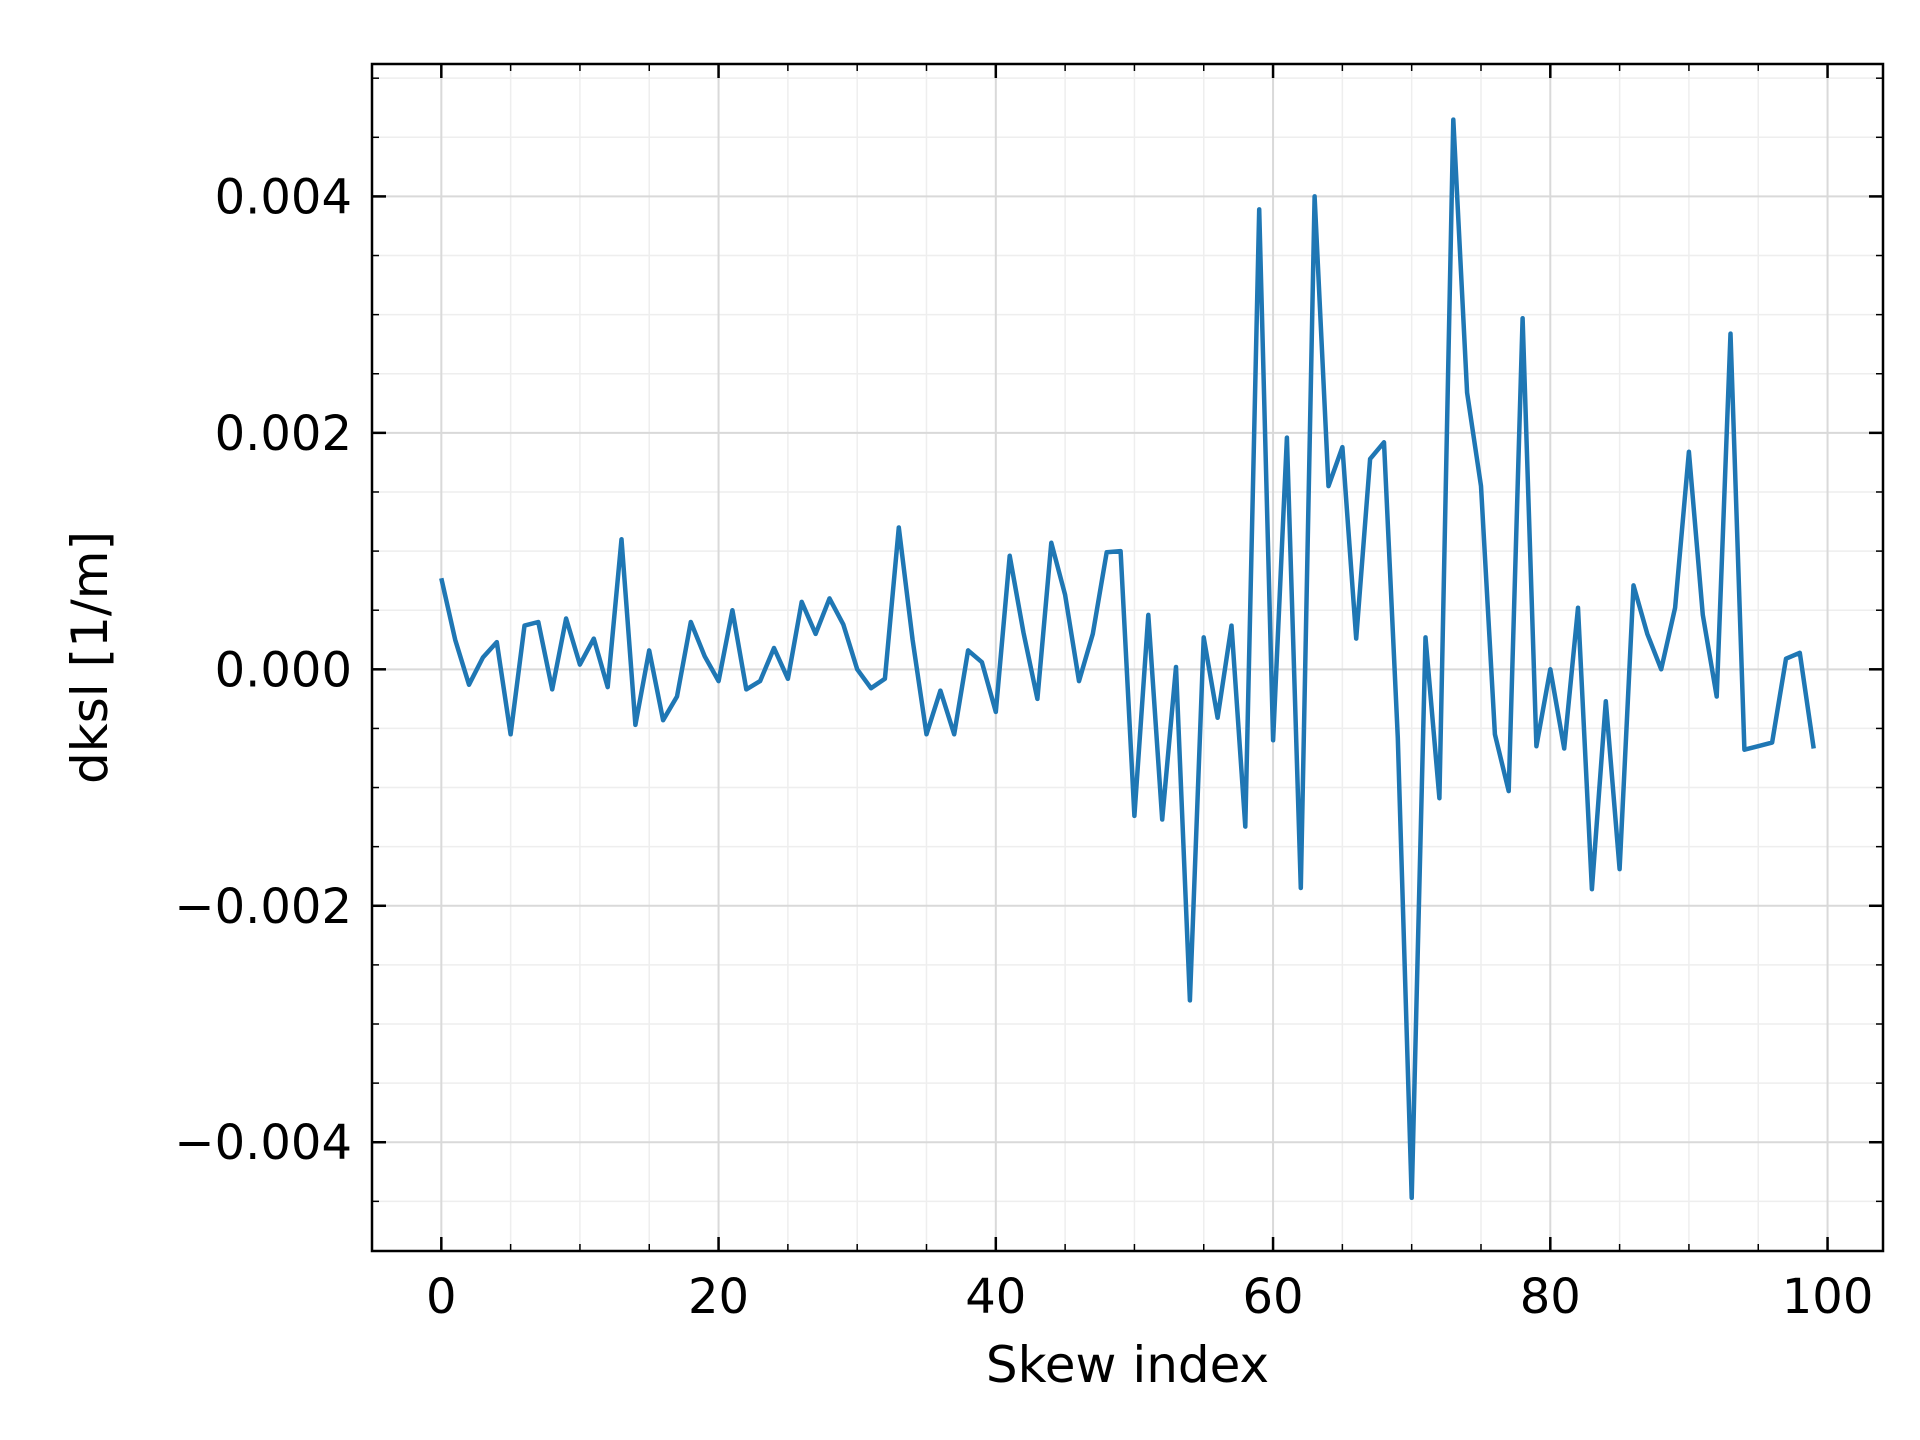 The width and height of the screenshot is (1920, 1440). What do you see at coordinates (1149, 1297) in the screenshot?
I see `x-tick-labels: 0 20 40 60 80 100` at bounding box center [1149, 1297].